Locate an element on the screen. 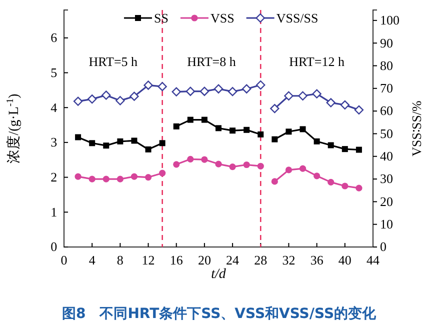  y2-tick-label: 60 is located at coordinates (386, 110).